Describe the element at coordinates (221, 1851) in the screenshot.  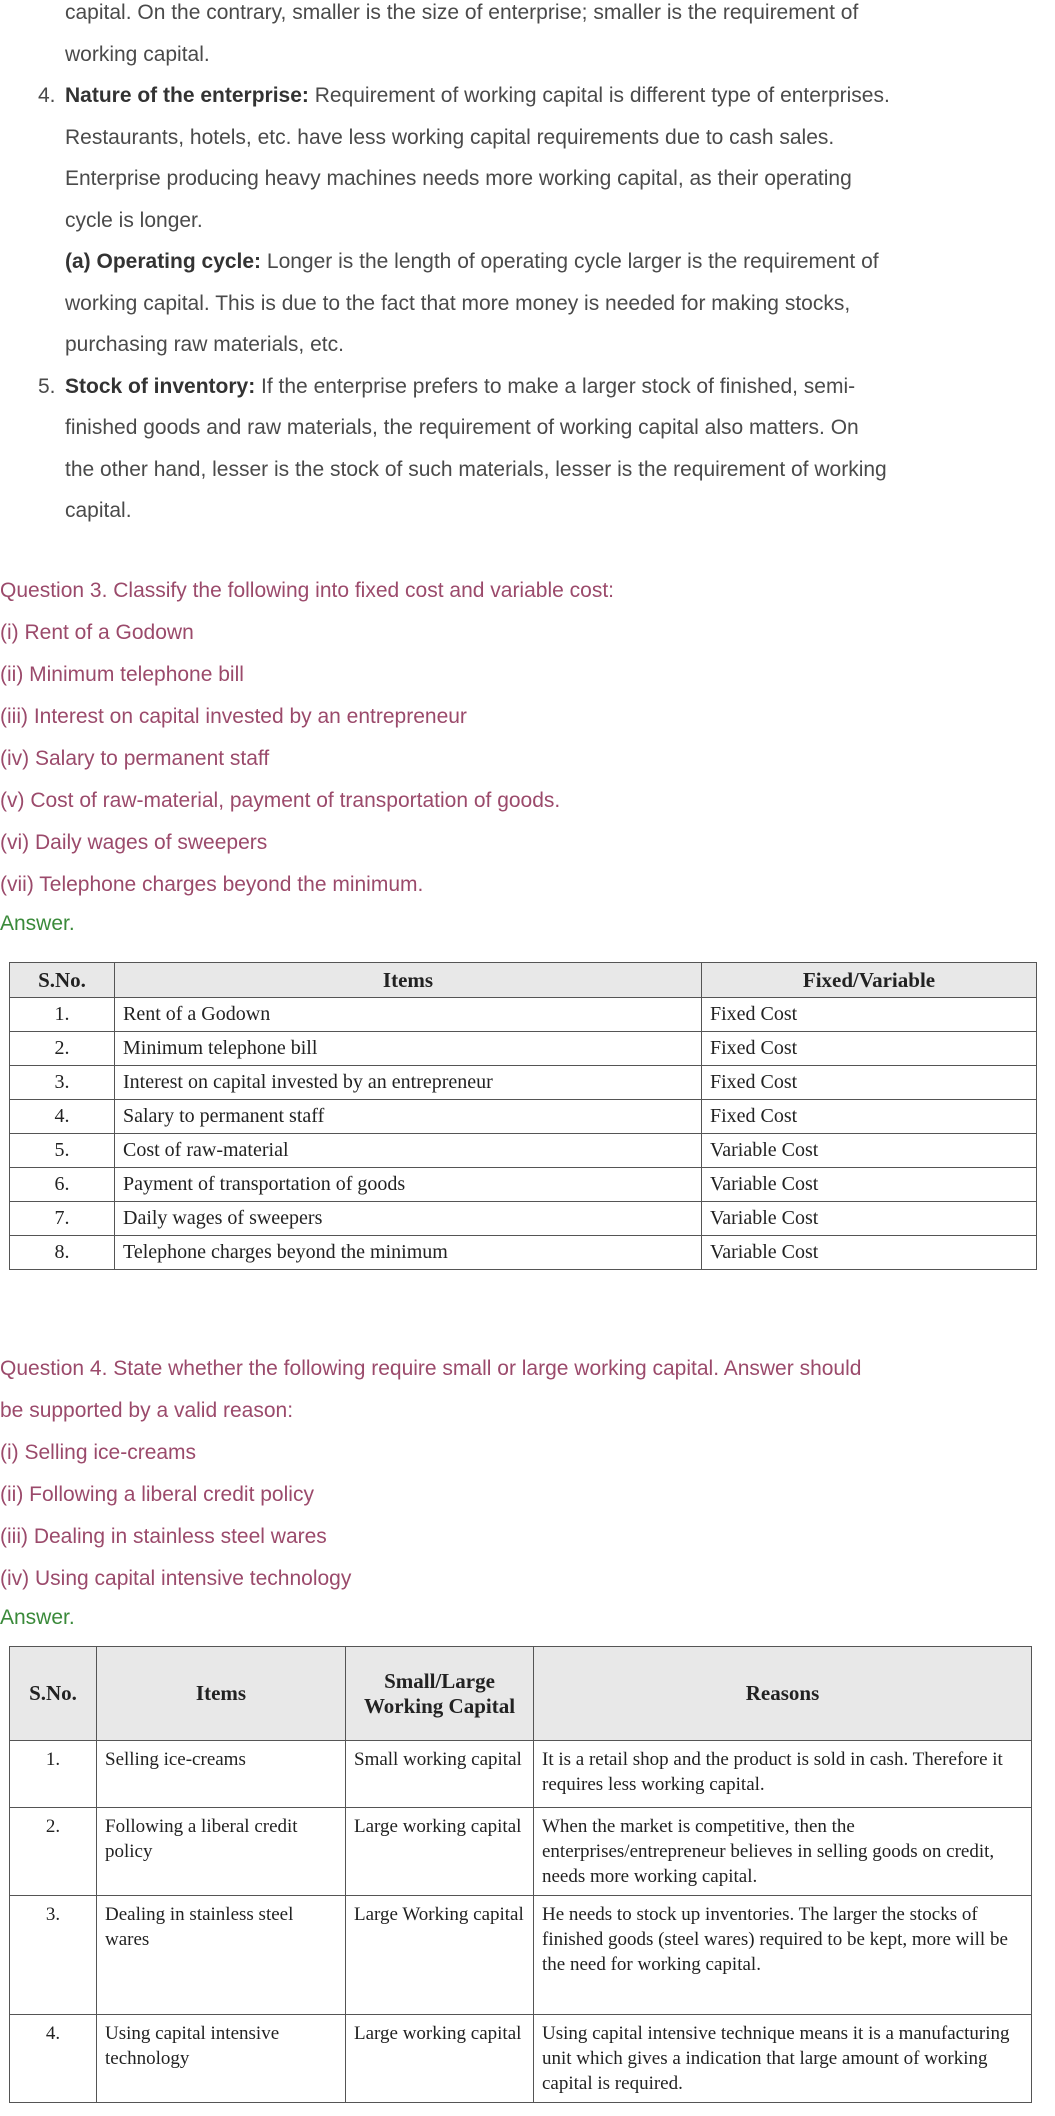
I see `cell-item: Following a liberal credit policy` at that location.